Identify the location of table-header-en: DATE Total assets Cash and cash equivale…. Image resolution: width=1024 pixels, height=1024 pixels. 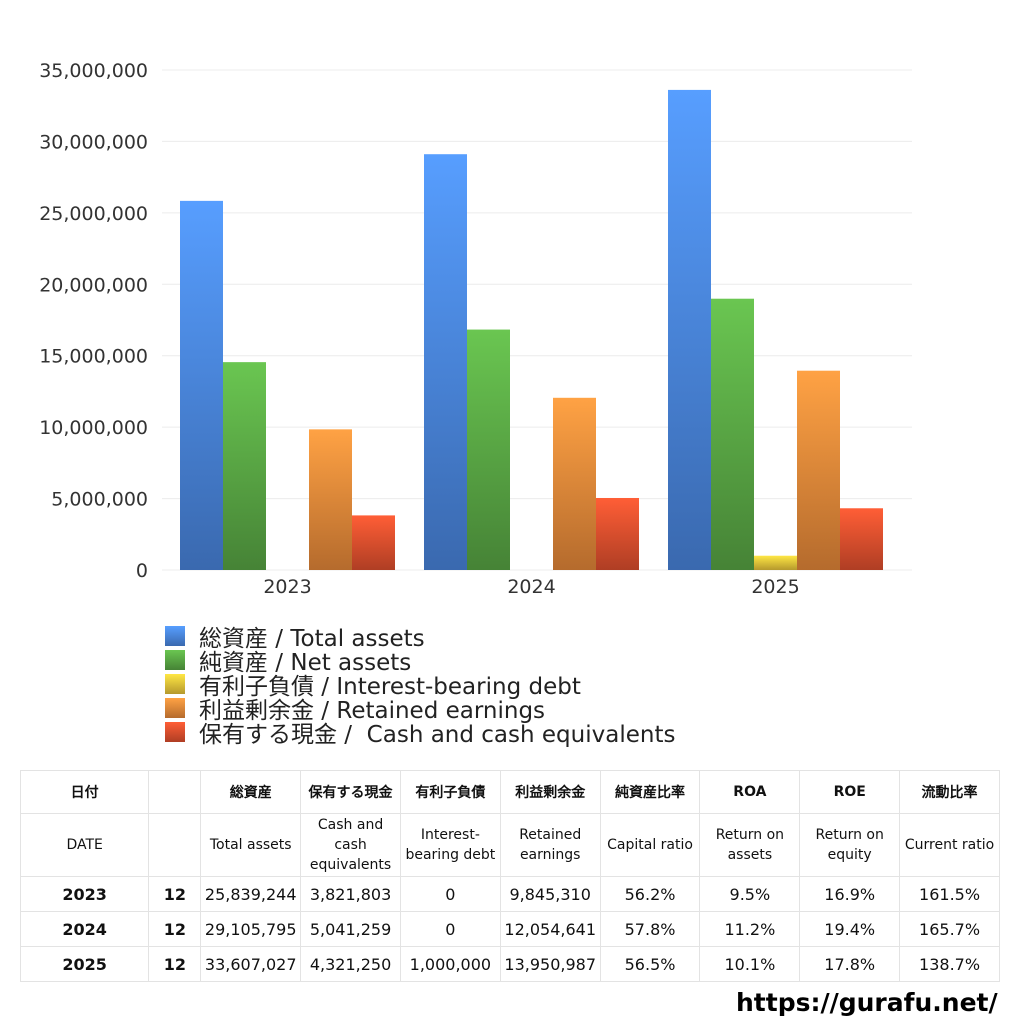
(509, 845).